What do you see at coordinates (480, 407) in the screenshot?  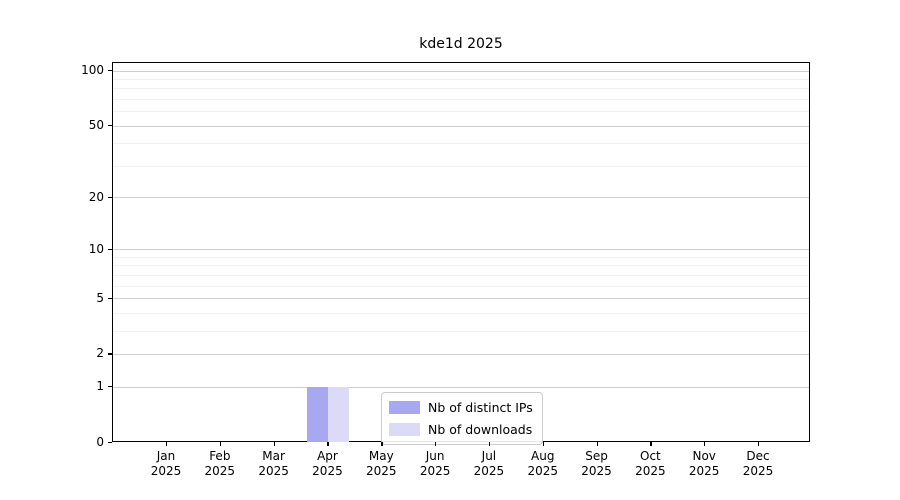 I see `legend-label: Nb of distinct IPs` at bounding box center [480, 407].